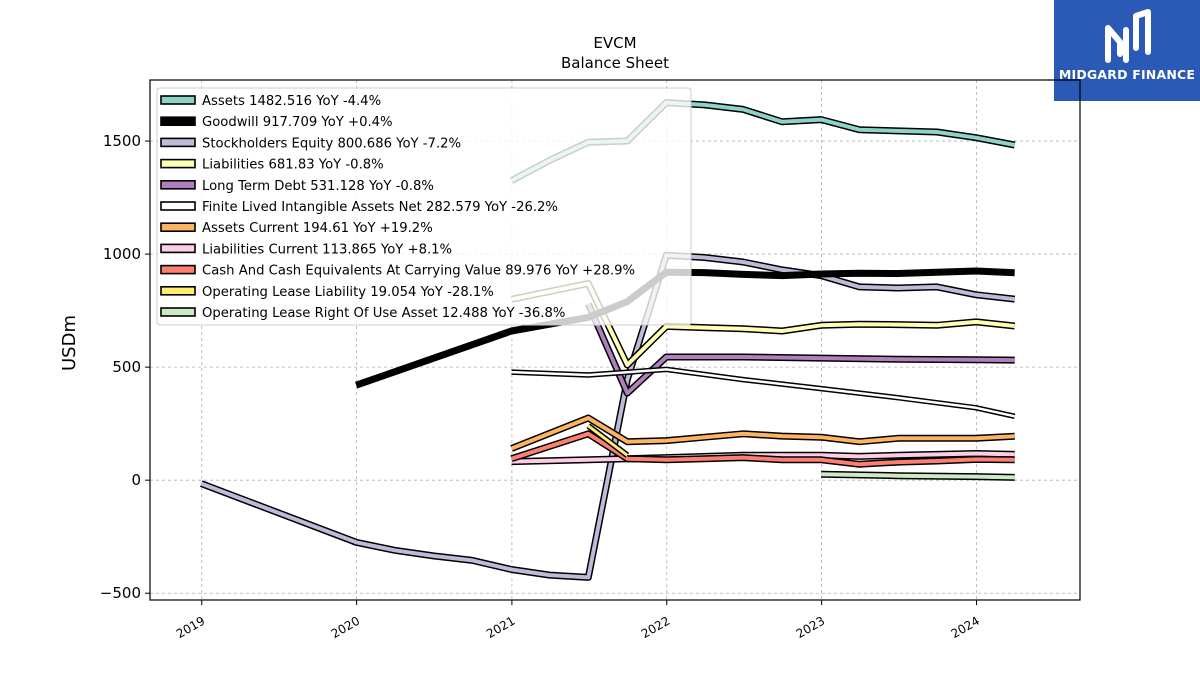 This screenshot has height=675, width=1200. What do you see at coordinates (331, 143) in the screenshot?
I see `legend-label: Stockholders Equity 800.686 YoY -7.2%` at bounding box center [331, 143].